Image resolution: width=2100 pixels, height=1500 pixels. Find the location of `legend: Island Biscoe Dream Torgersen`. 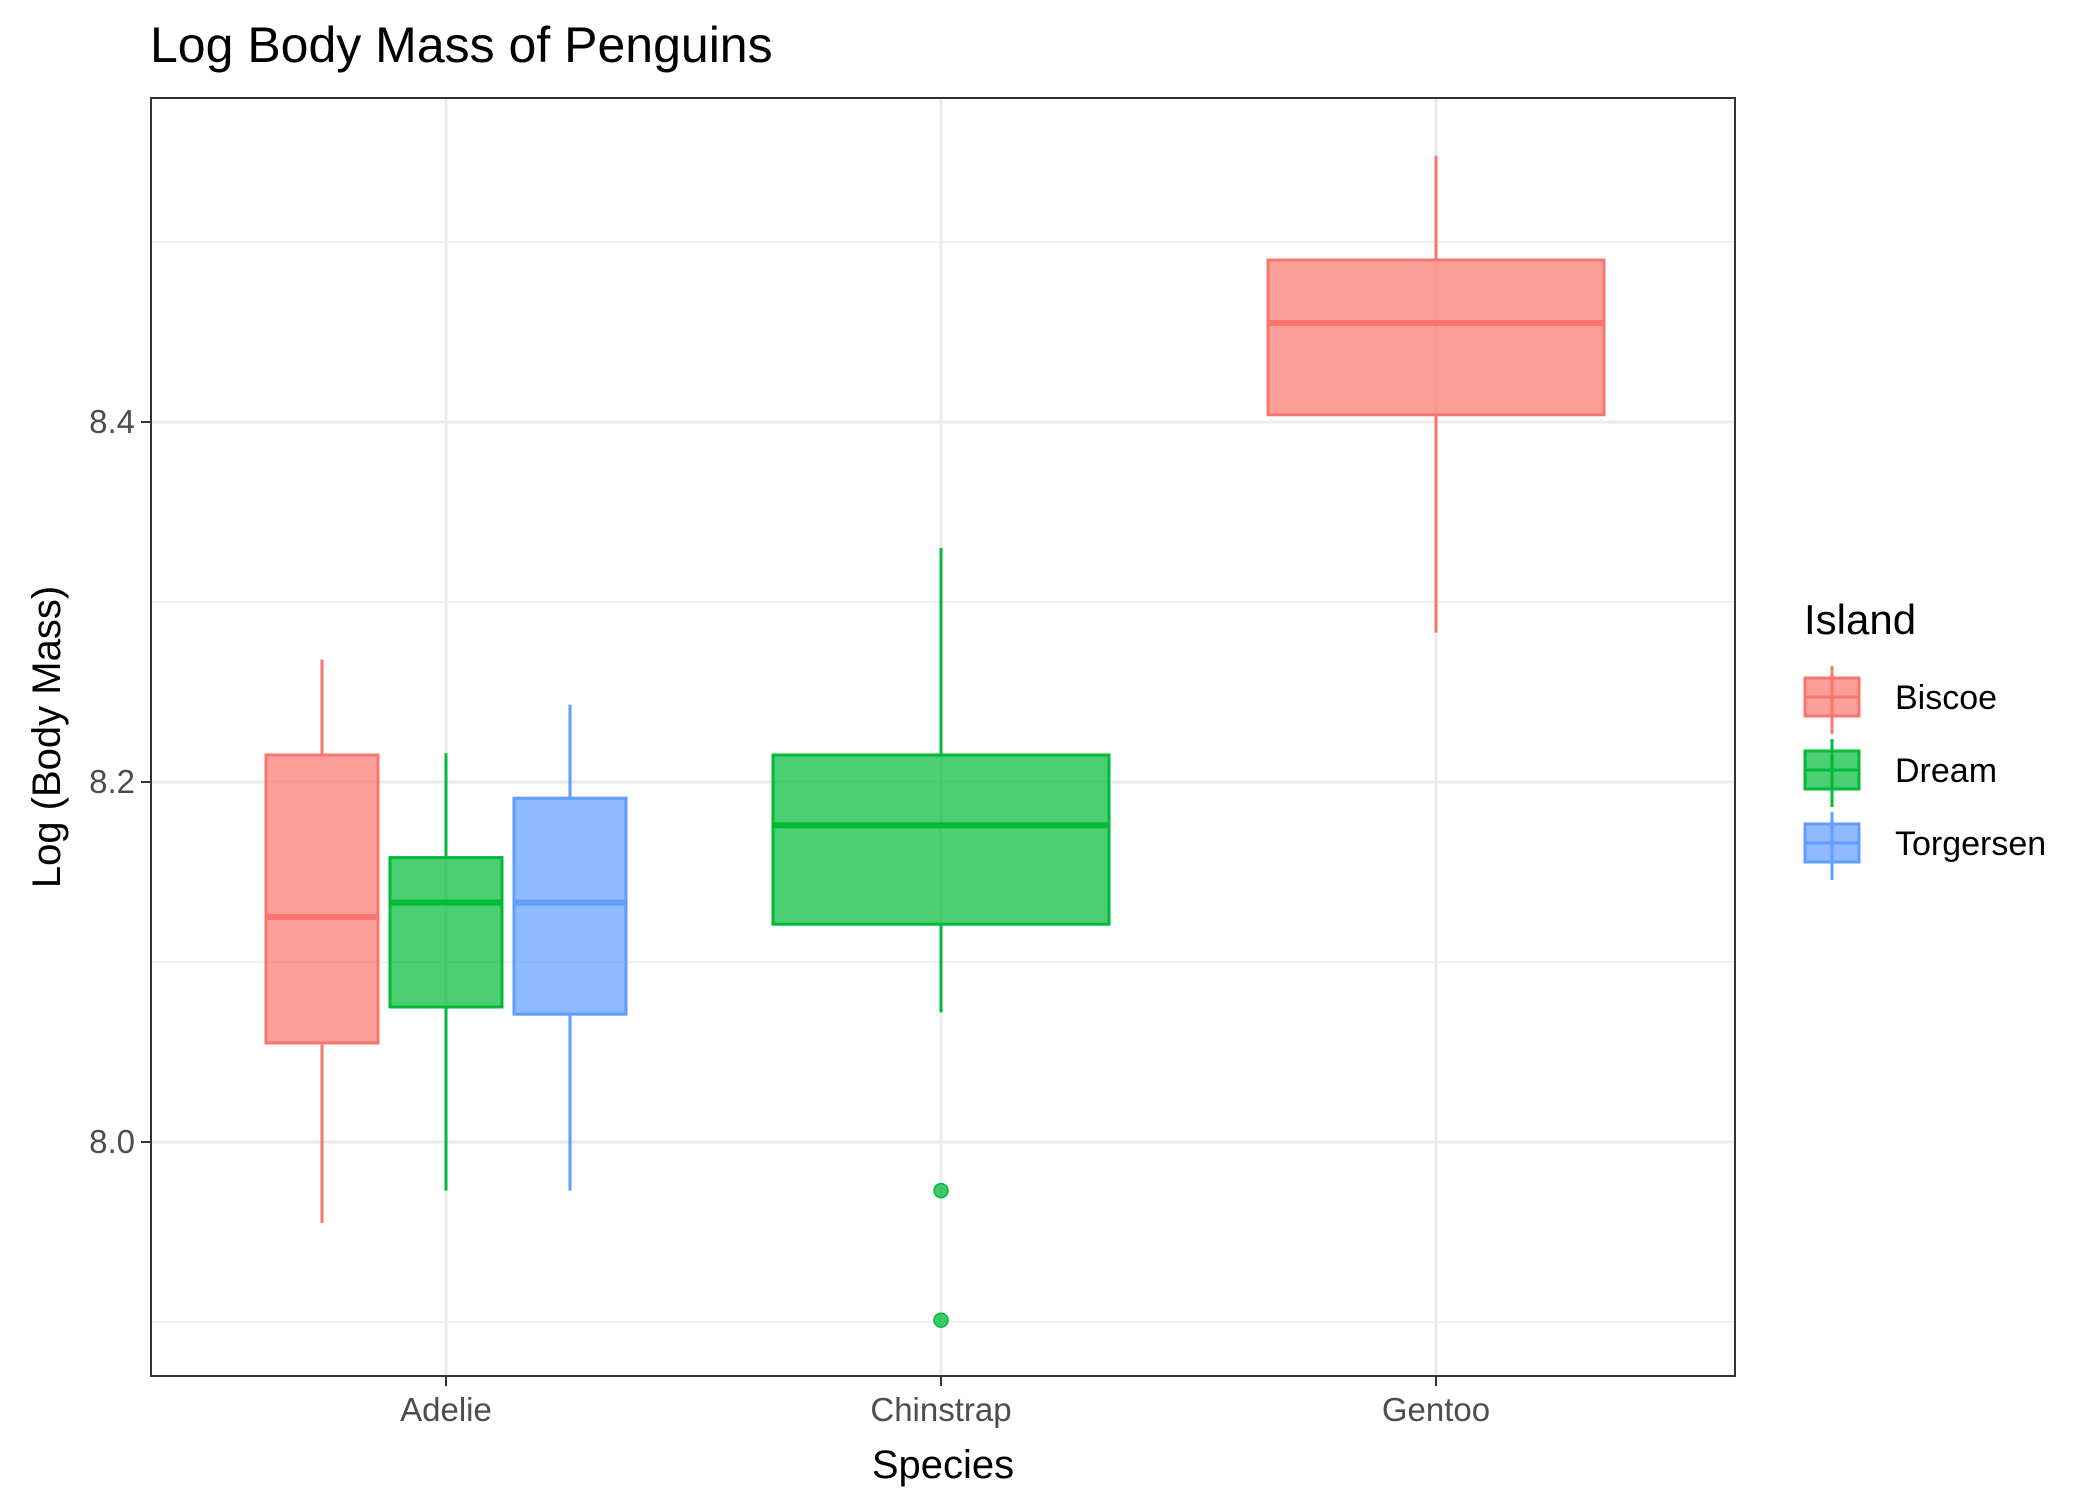

legend: Island Biscoe Dream Torgersen is located at coordinates (1924, 738).